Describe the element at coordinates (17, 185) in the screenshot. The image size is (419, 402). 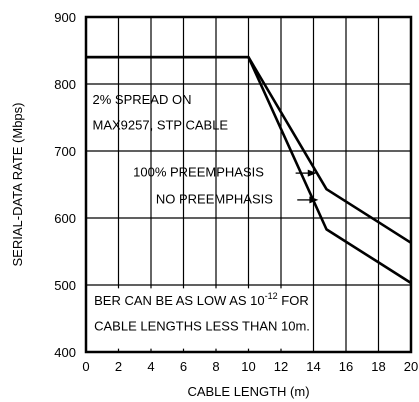
I see `y-axis-label: SERIAL-DATA RATE (Mbps)` at that location.